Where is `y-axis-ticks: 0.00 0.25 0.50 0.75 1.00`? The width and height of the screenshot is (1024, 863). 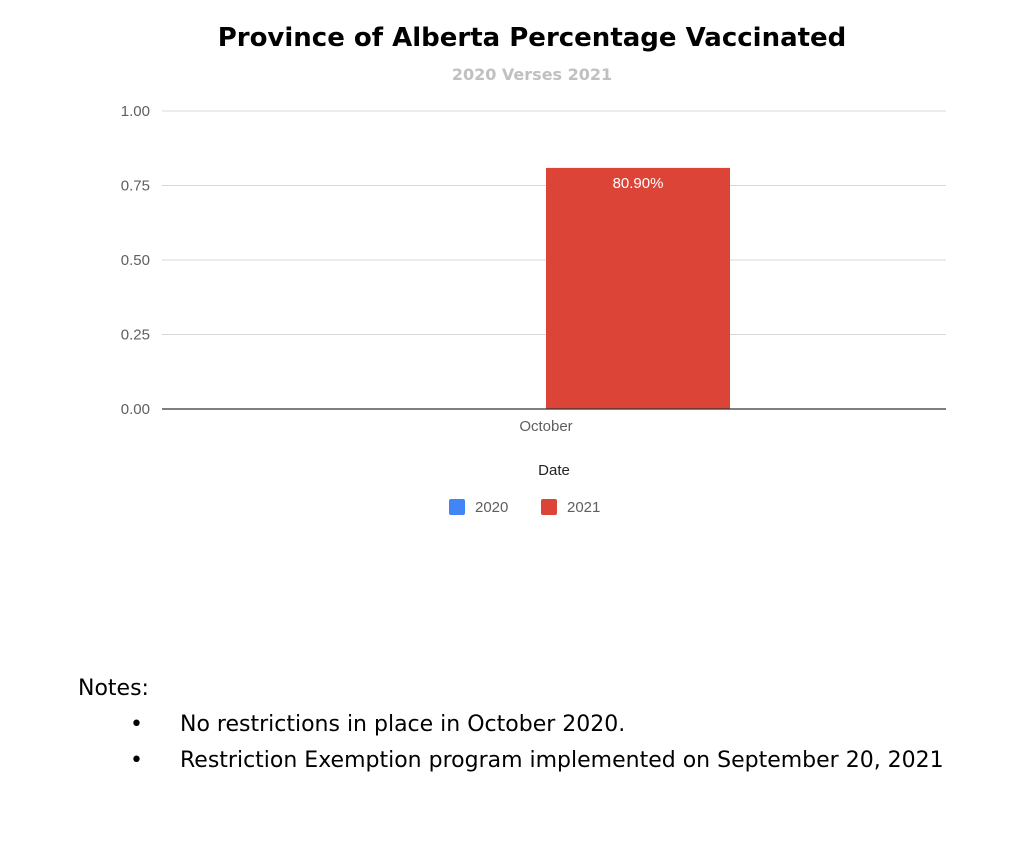
y-axis-ticks: 0.00 0.25 0.50 0.75 1.00 is located at coordinates (135, 260).